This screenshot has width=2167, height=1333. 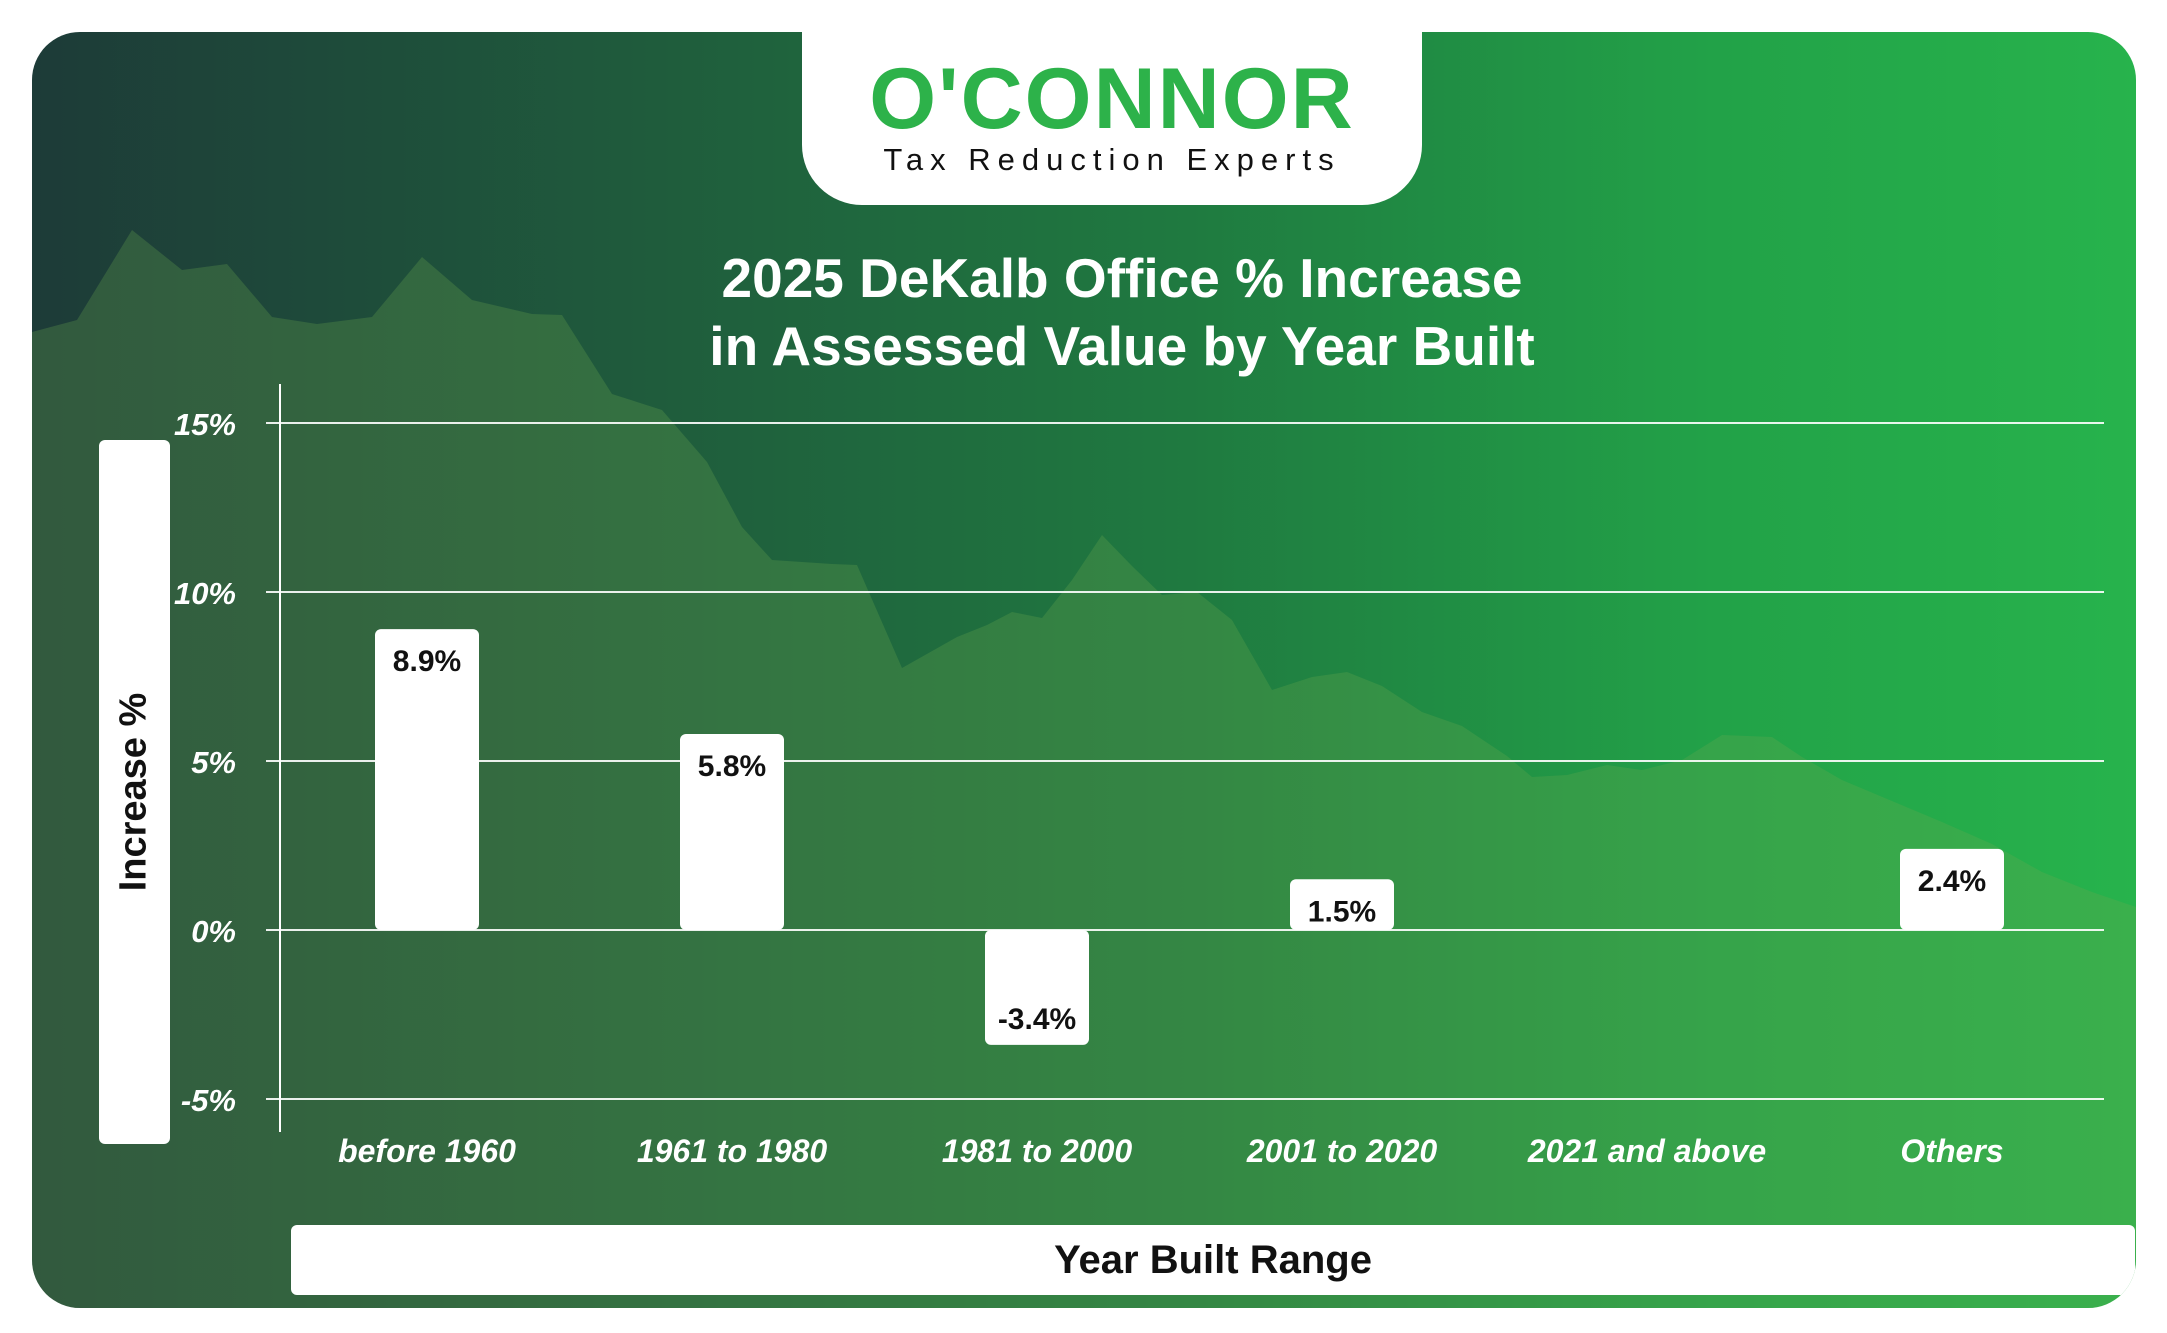 What do you see at coordinates (1037, 1019) in the screenshot?
I see `data-label: -3.4%` at bounding box center [1037, 1019].